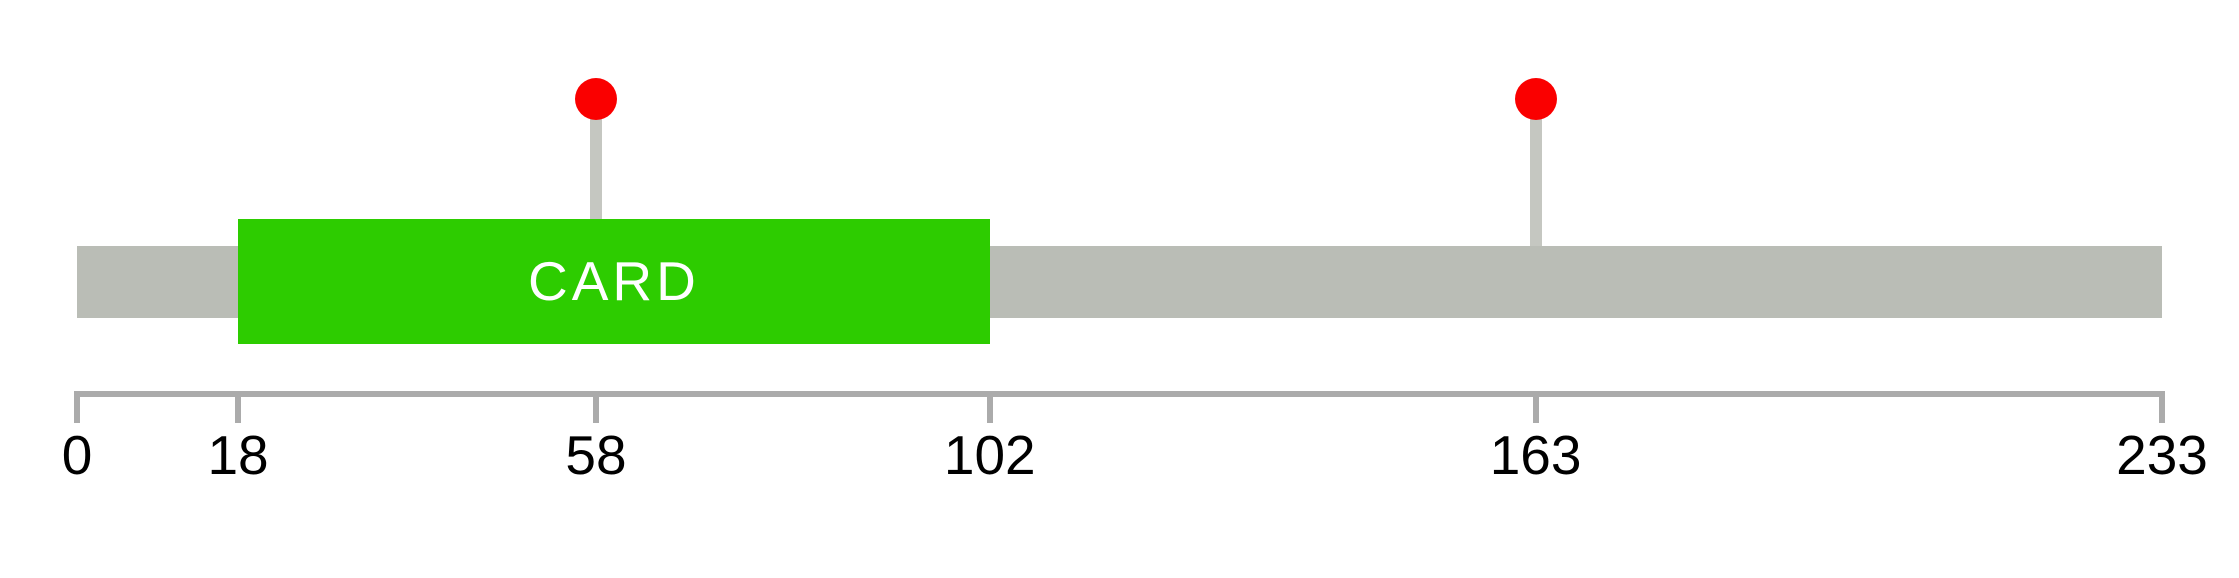 This screenshot has width=2239, height=578. Describe the element at coordinates (1119, 394) in the screenshot. I see `axis-line` at that location.